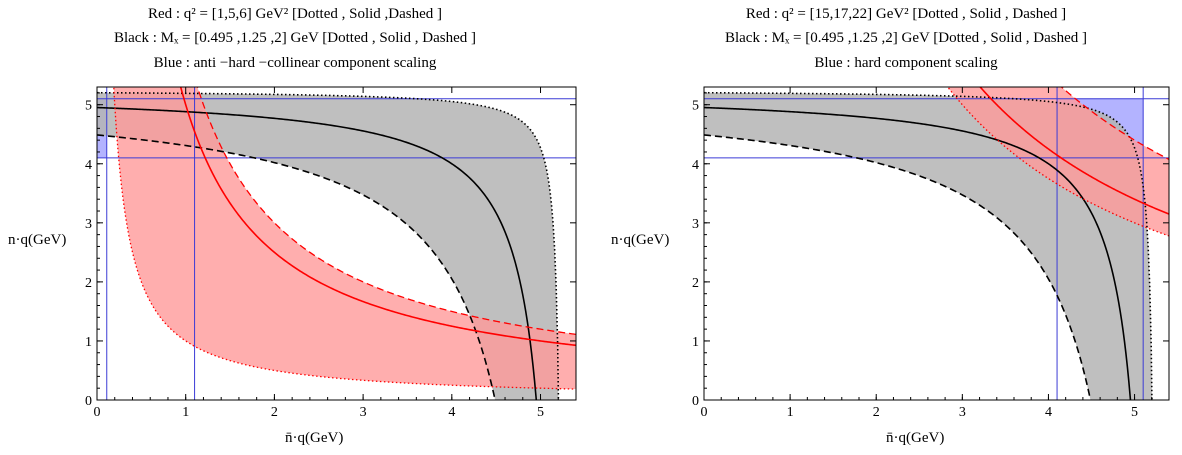 Image resolution: width=1182 pixels, height=455 pixels. I want to click on red-dotted-curve, so click(1057, 162).